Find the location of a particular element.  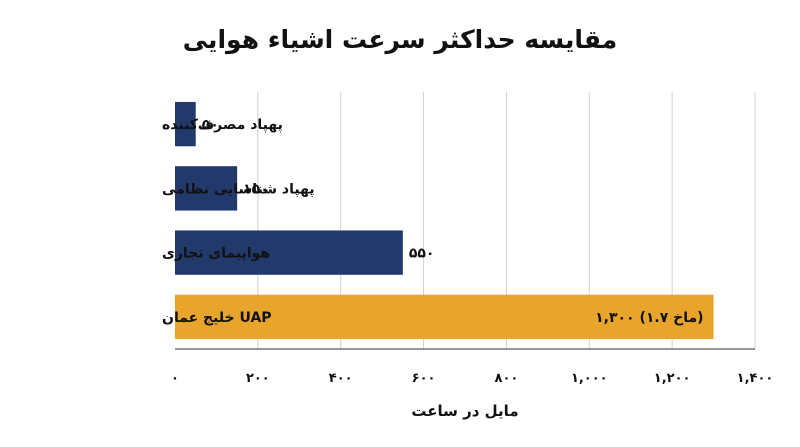

data-label: ۵۰ is located at coordinates (210, 125).